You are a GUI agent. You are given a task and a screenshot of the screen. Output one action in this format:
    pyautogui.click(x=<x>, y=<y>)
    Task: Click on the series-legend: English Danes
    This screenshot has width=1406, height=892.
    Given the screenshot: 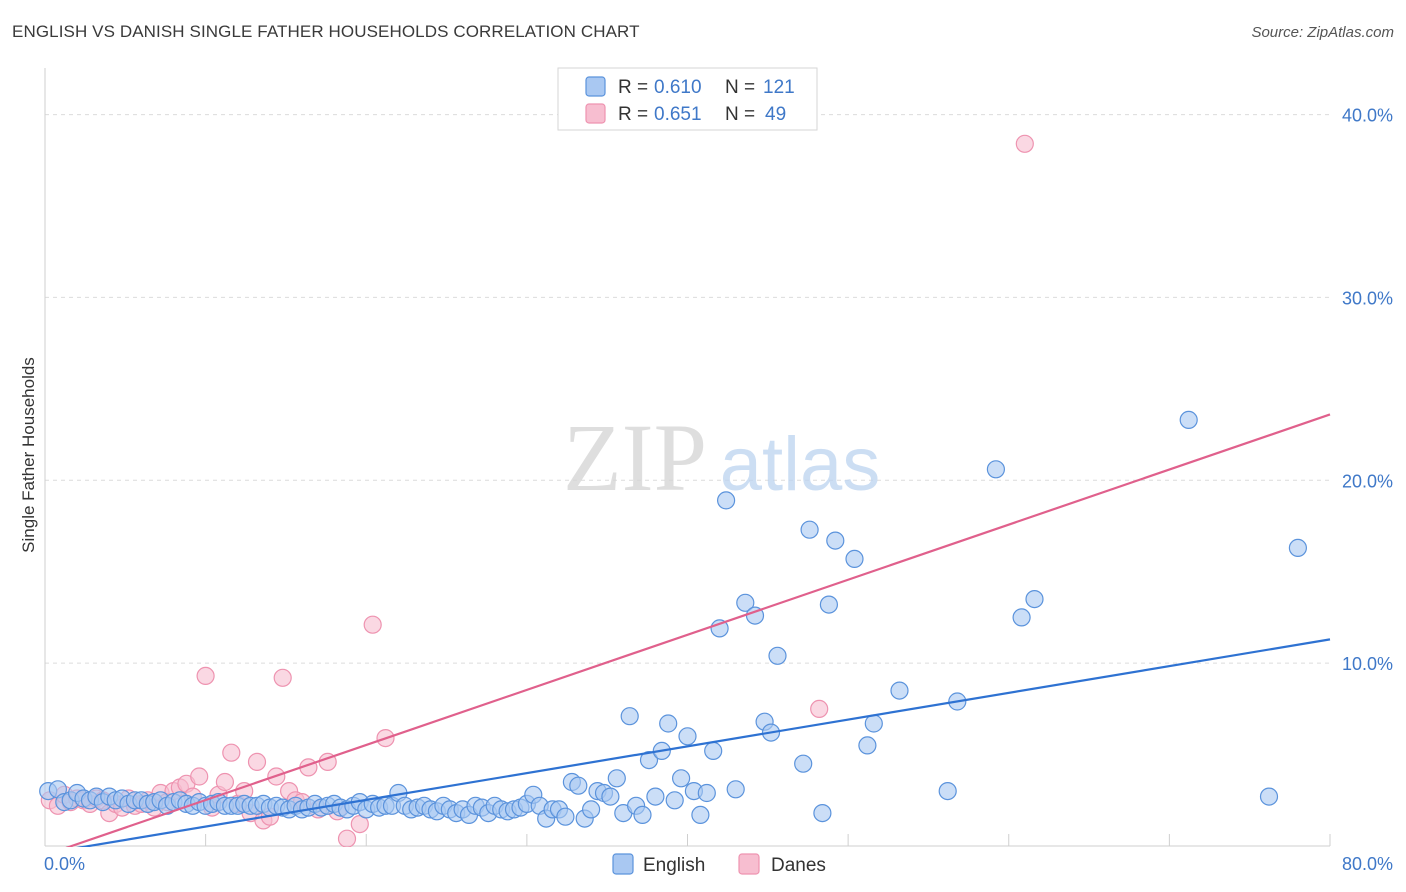 What is the action you would take?
    pyautogui.click(x=719, y=864)
    